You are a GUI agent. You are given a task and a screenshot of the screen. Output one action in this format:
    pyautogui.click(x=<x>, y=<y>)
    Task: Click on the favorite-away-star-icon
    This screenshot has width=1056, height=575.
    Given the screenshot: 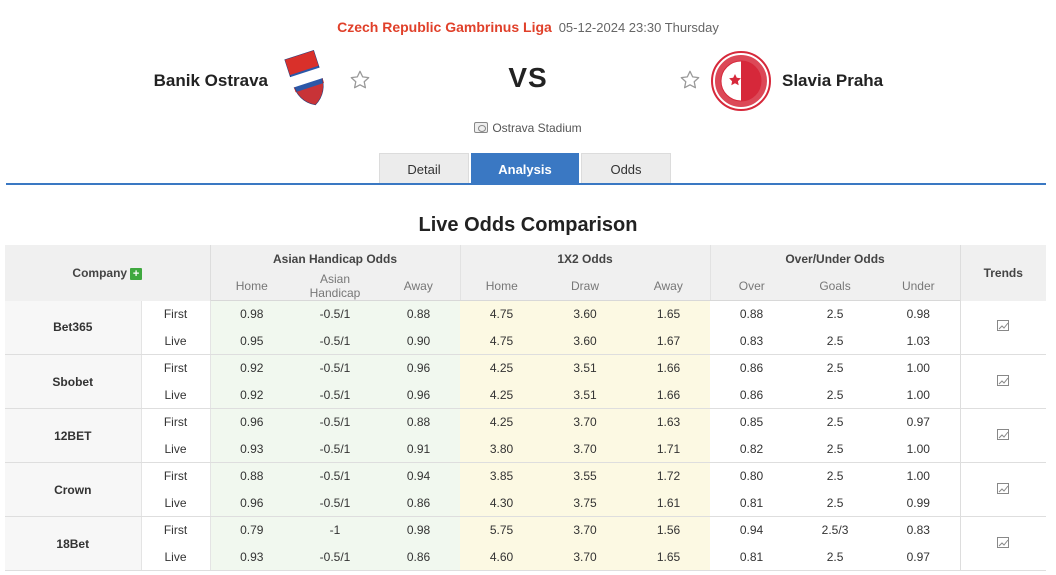 What is the action you would take?
    pyautogui.click(x=690, y=80)
    